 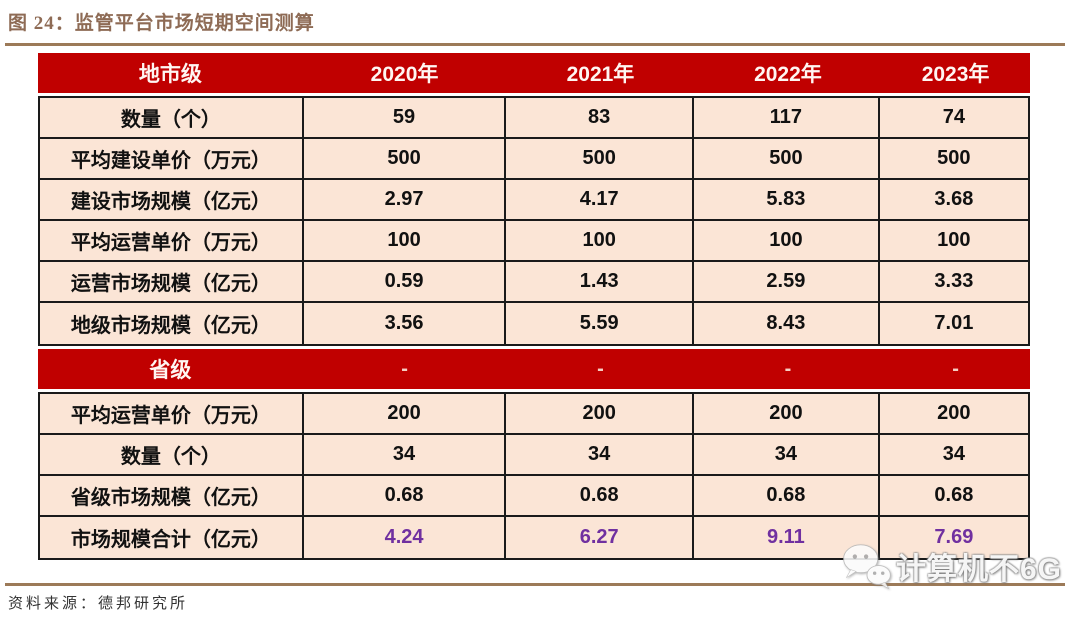 I want to click on cell-value: 2.97, so click(x=405, y=199).